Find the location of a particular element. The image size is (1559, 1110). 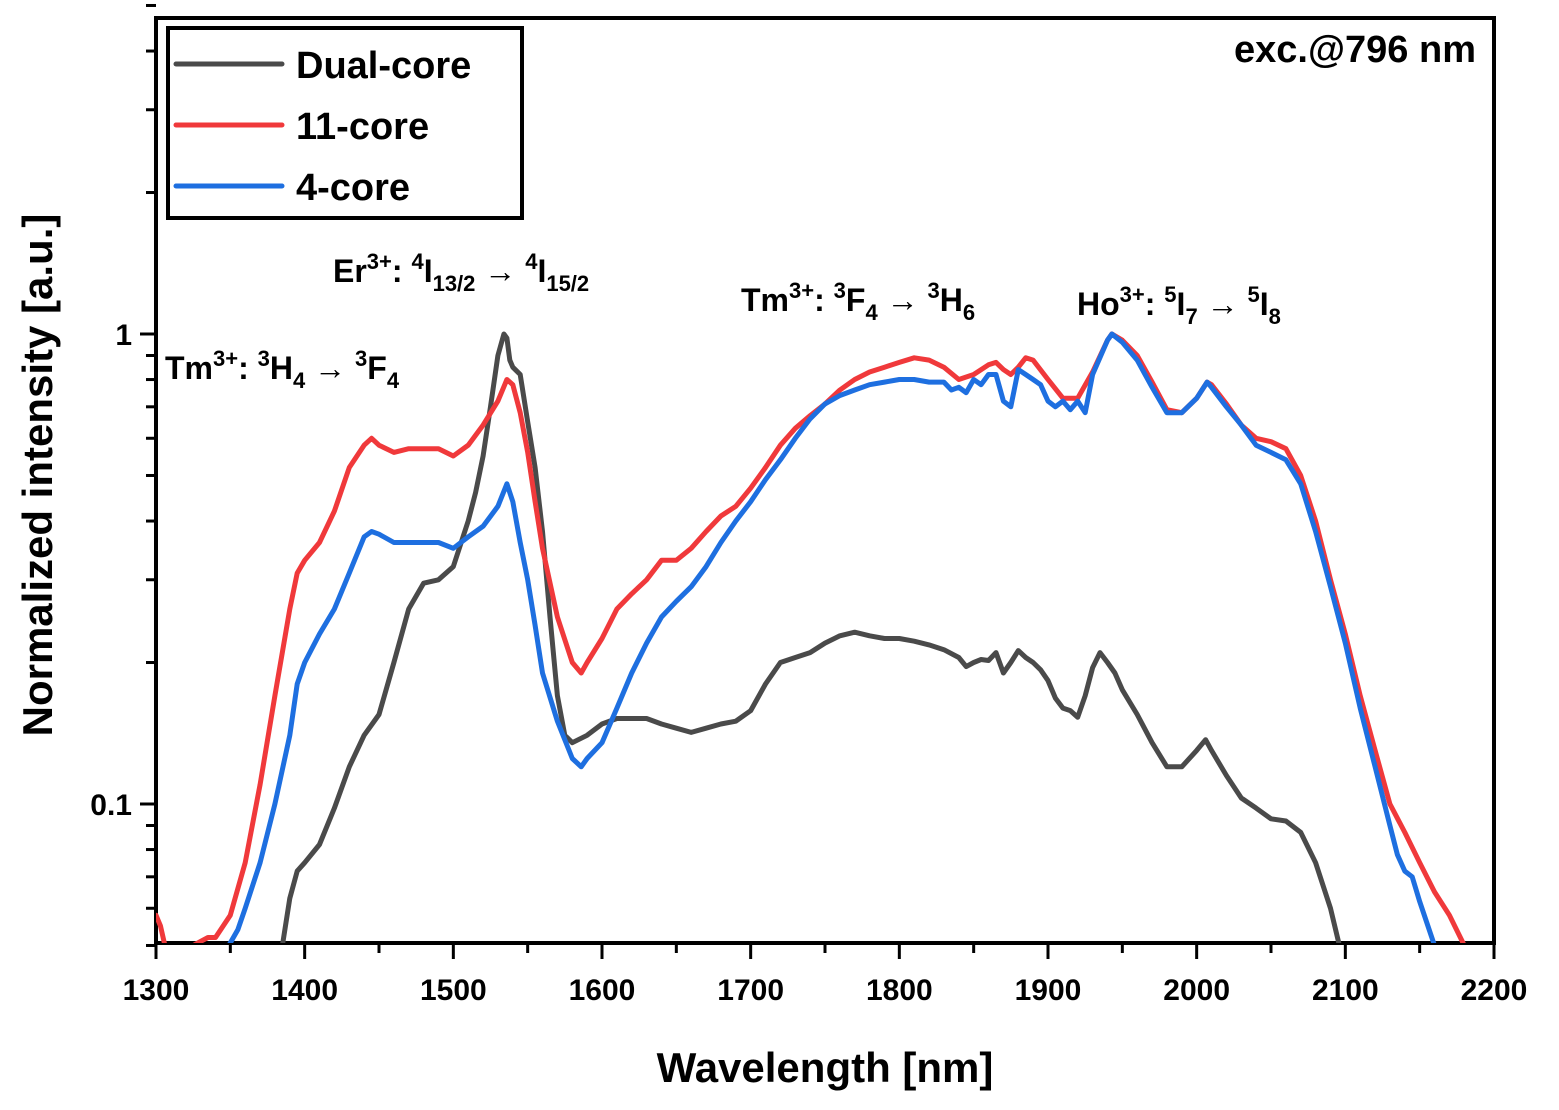

x-tick-label: 1700 is located at coordinates (750, 990).